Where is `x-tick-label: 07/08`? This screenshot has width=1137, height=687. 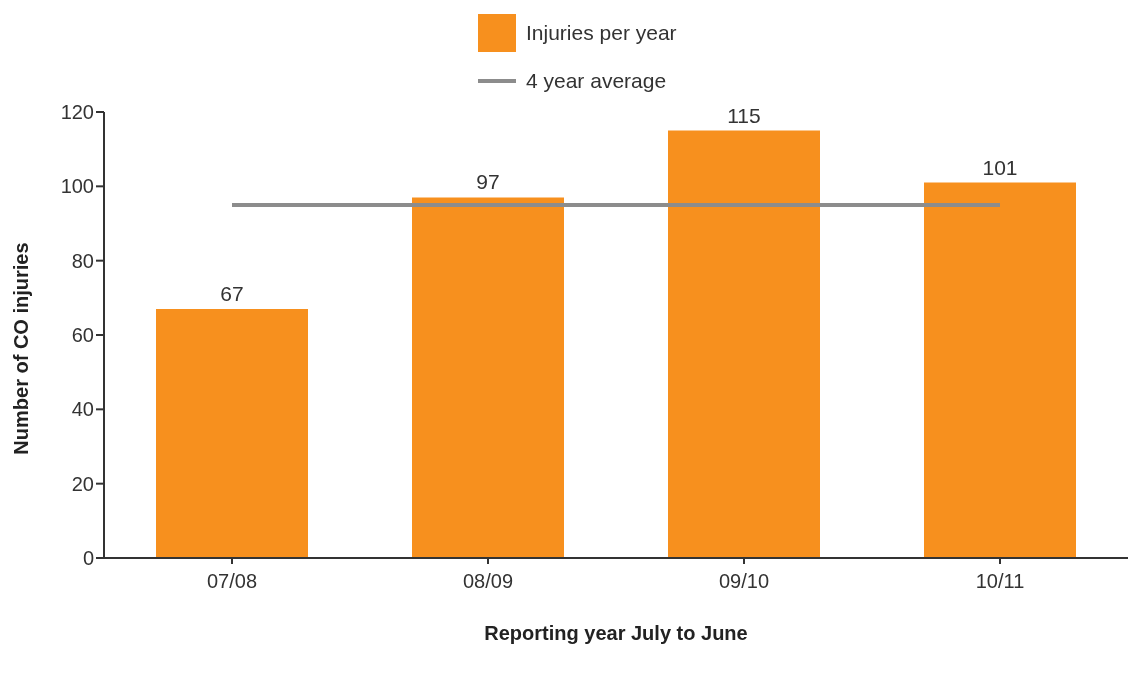
x-tick-label: 07/08 is located at coordinates (232, 581).